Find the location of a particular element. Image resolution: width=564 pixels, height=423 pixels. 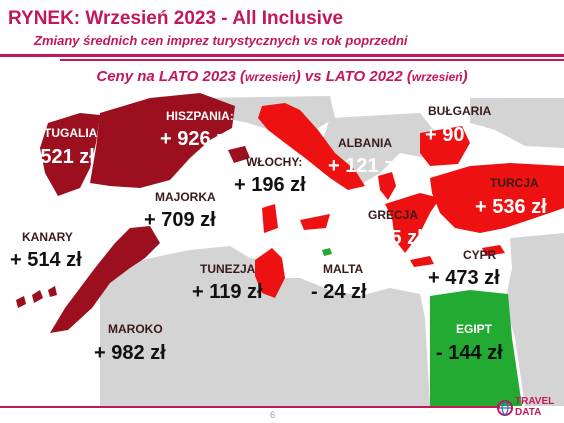

heading-part-e: ) is located at coordinates (465, 76).